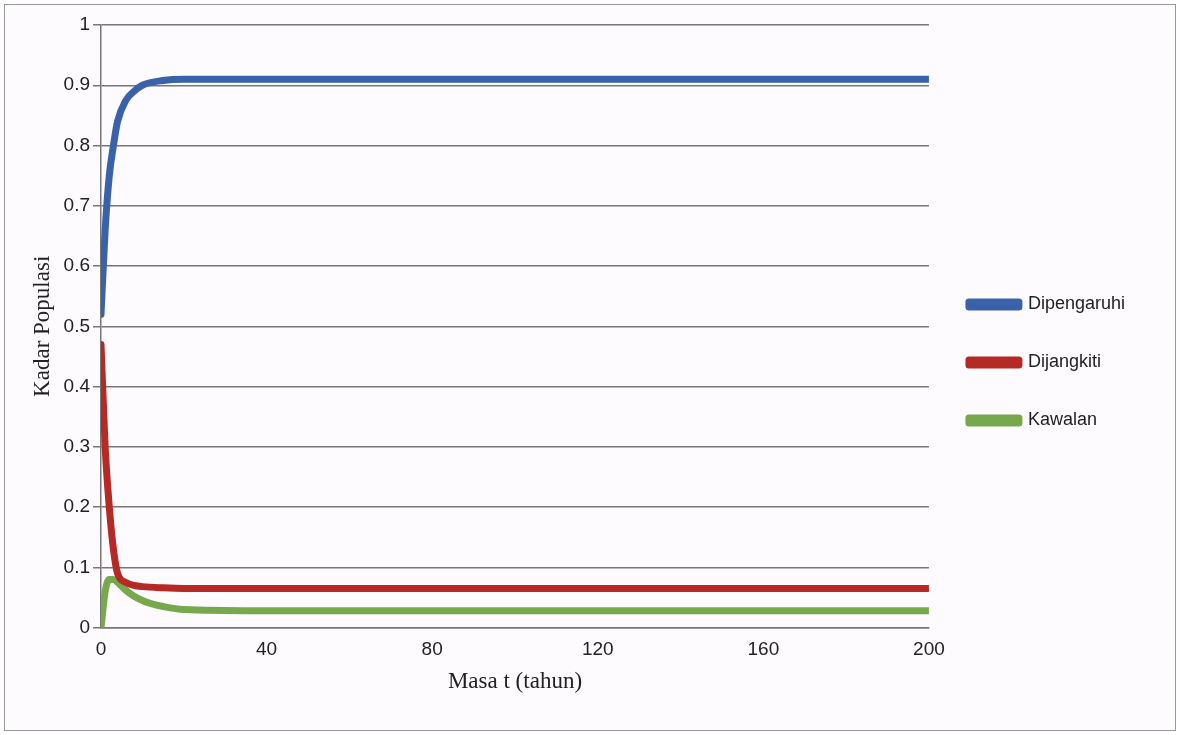 The width and height of the screenshot is (1180, 735). I want to click on y-axis-title: Kadar Populasi, so click(41, 326).